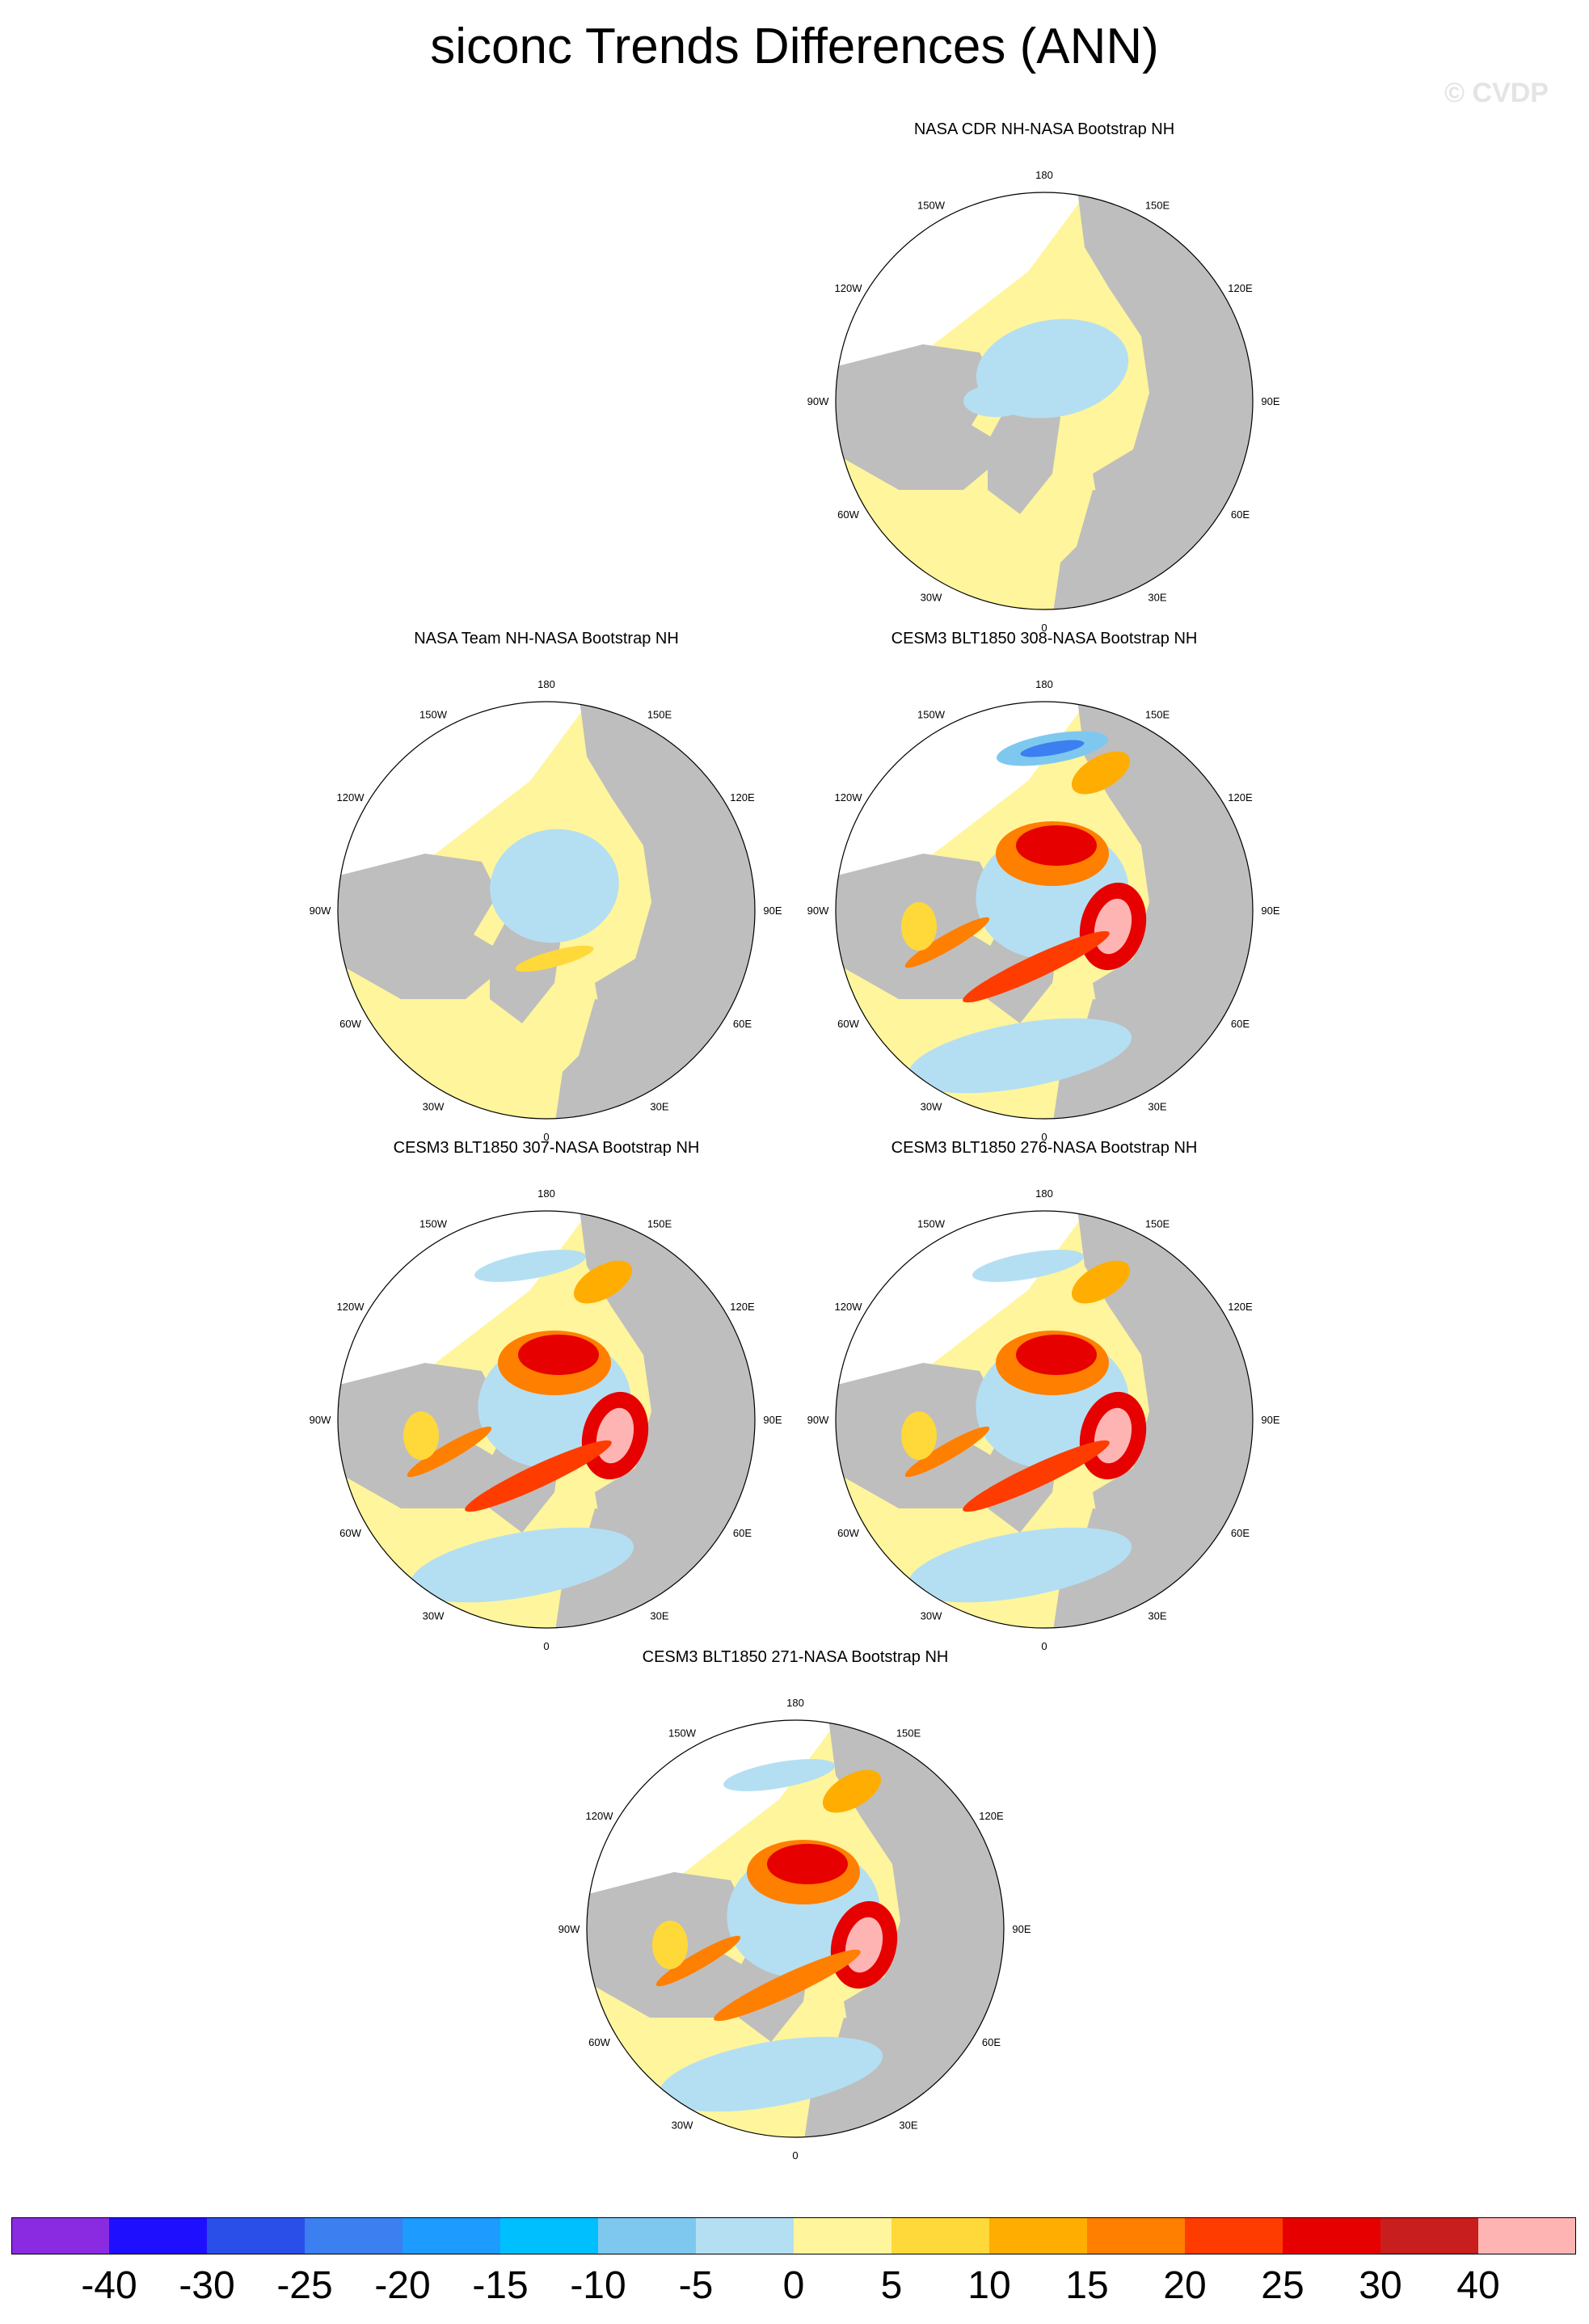 This screenshot has height=2324, width=1589. What do you see at coordinates (852, 1791) in the screenshot?
I see `okhotsk-positive` at bounding box center [852, 1791].